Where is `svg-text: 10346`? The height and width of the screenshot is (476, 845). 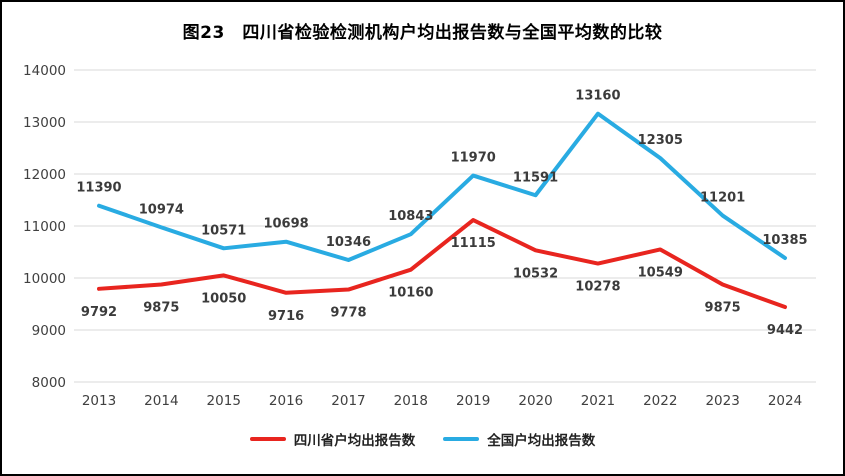
svg-text: 10346 is located at coordinates (348, 242).